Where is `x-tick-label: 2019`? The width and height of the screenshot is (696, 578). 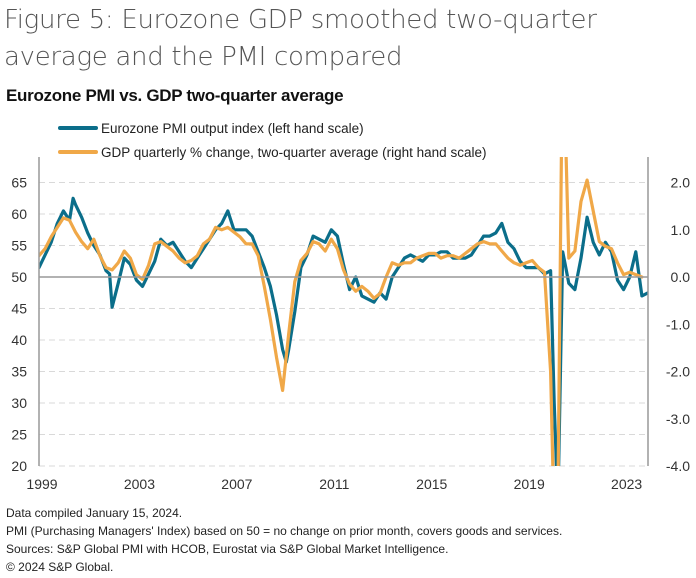
x-tick-label: 2019 is located at coordinates (529, 484).